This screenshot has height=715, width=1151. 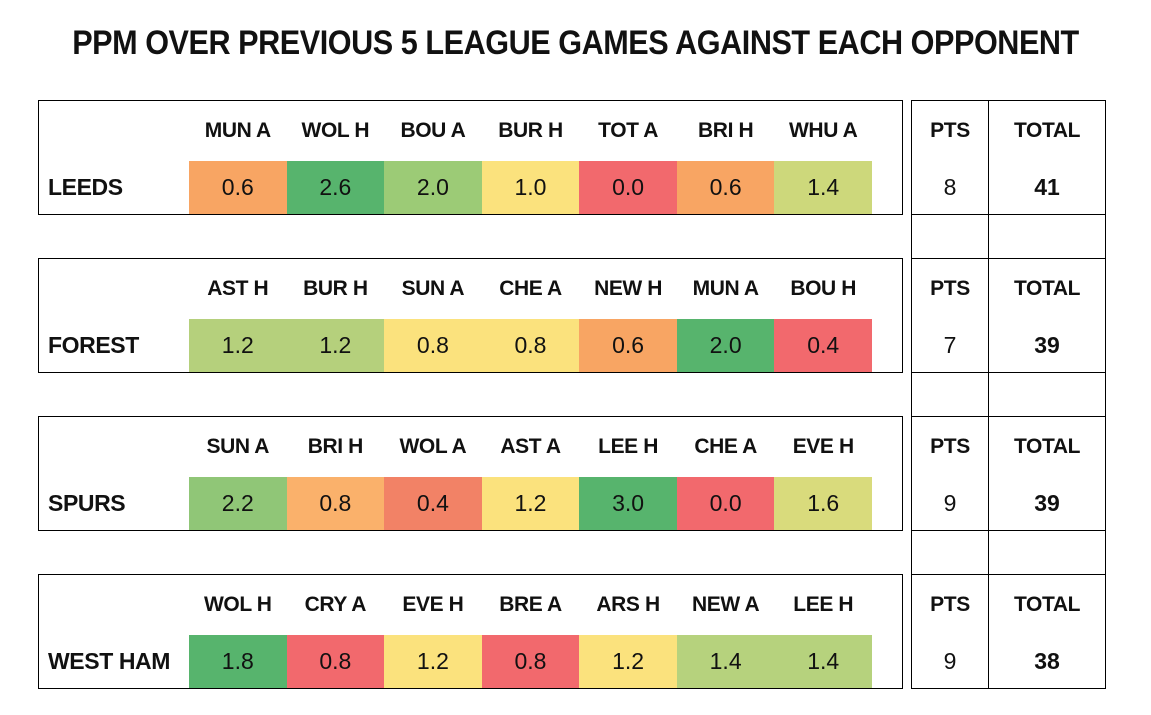 What do you see at coordinates (530, 604) in the screenshot?
I see `opponent-header: BRE A` at bounding box center [530, 604].